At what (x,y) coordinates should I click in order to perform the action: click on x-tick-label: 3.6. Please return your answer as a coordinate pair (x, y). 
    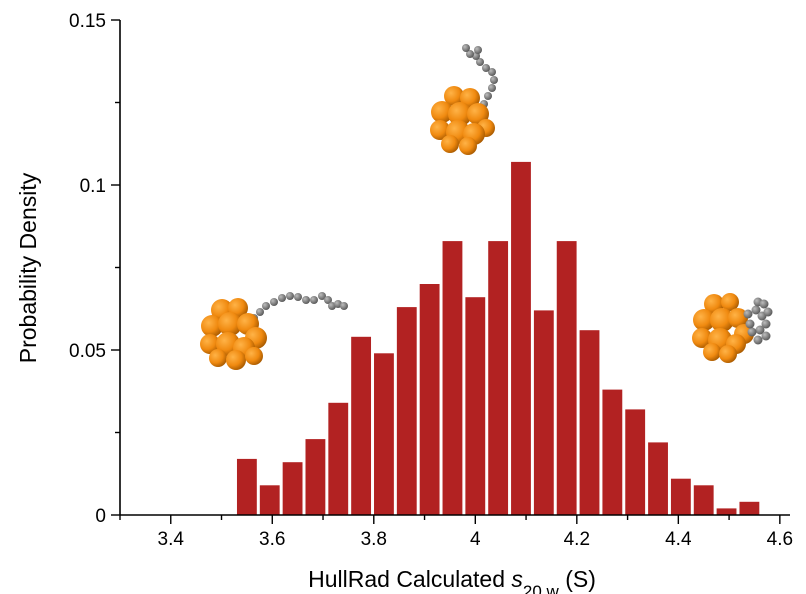
    Looking at the image, I should click on (272, 539).